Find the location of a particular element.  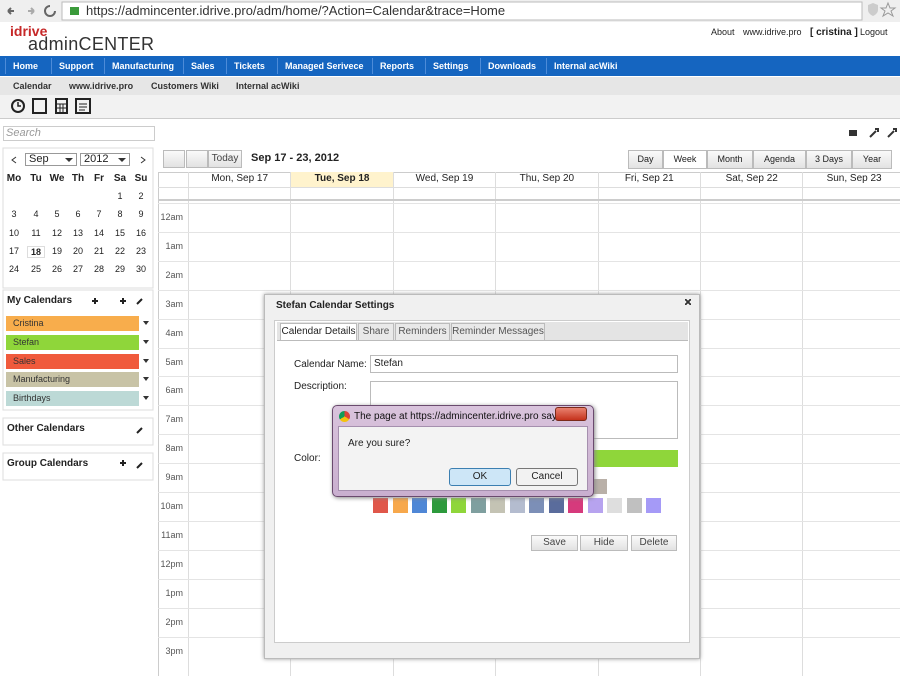

url-box is located at coordinates (462, 11).